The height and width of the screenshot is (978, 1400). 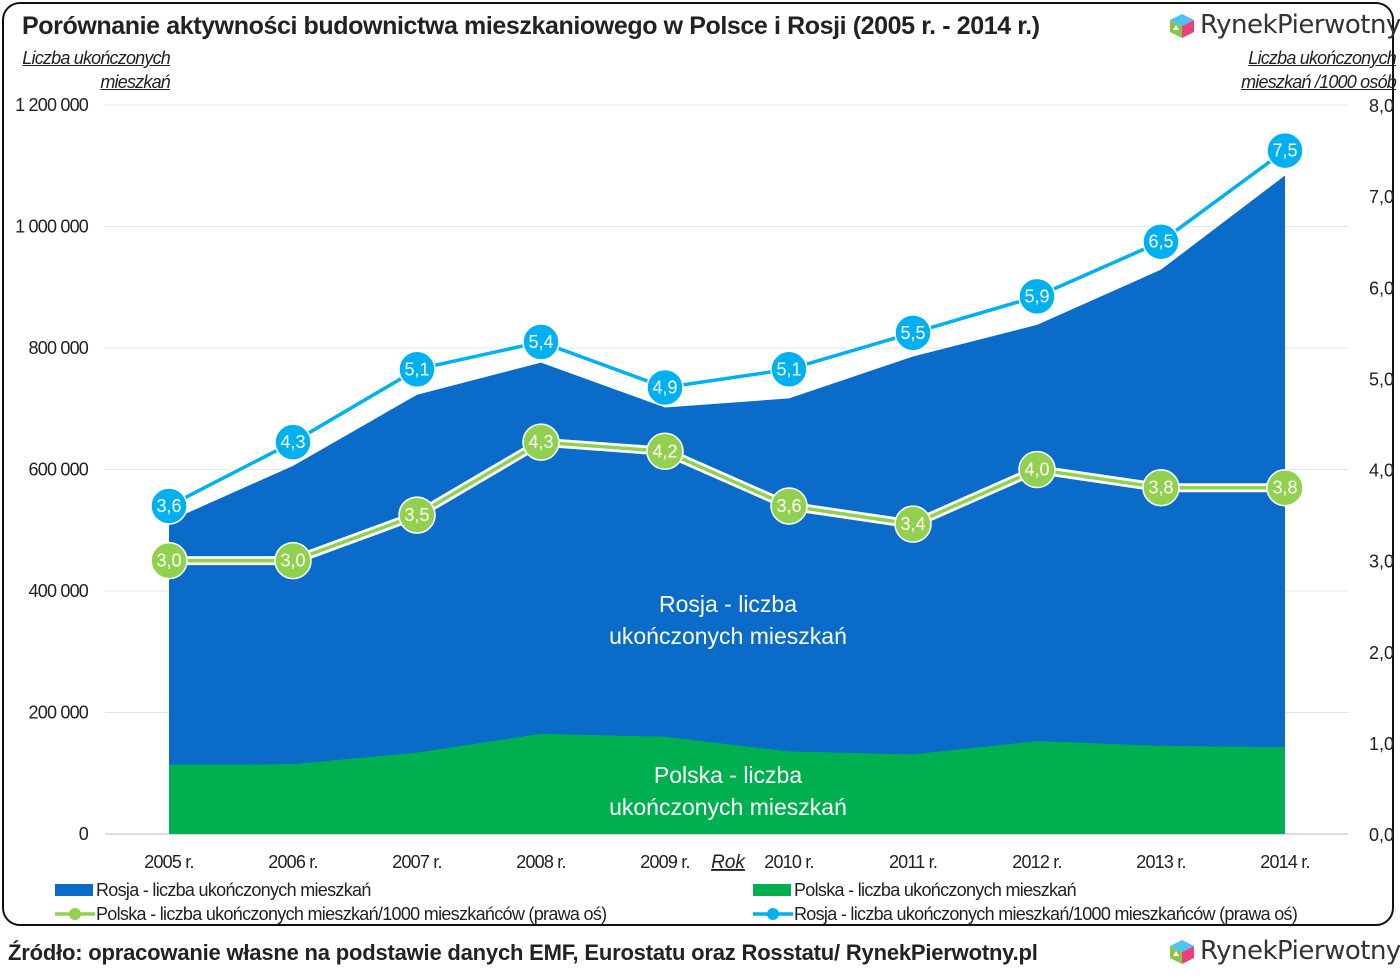 I want to click on legend-label: Rosja - liczba ukończonych mieszkań, so click(x=233, y=890).